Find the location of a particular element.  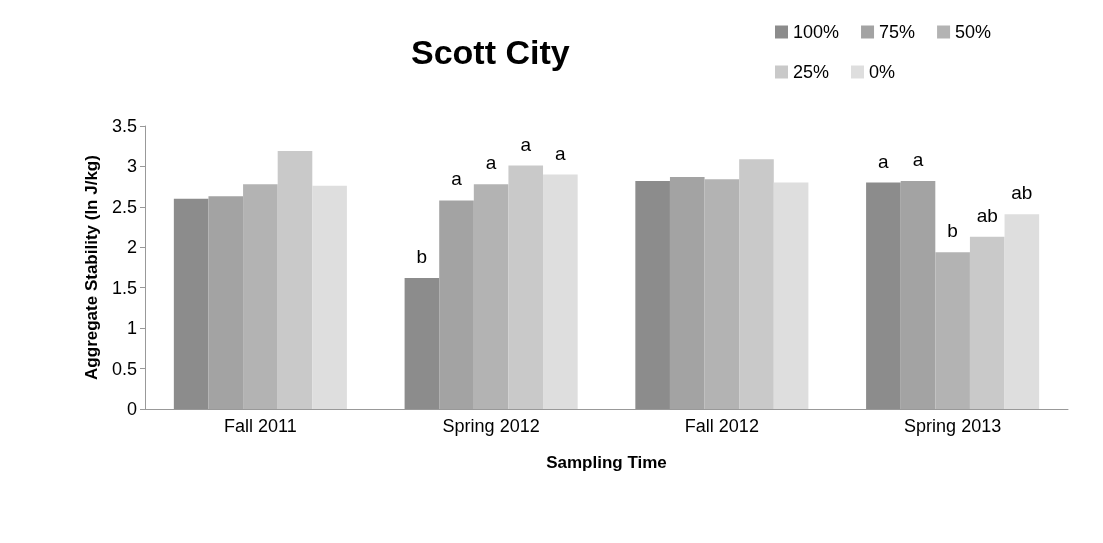

legend-label: 0% is located at coordinates (882, 72).